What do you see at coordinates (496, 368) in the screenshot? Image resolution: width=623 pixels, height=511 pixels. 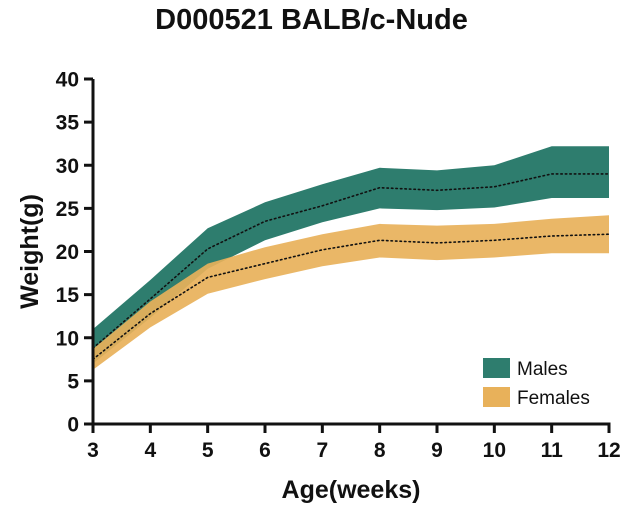 I see `males-legend-swatch` at bounding box center [496, 368].